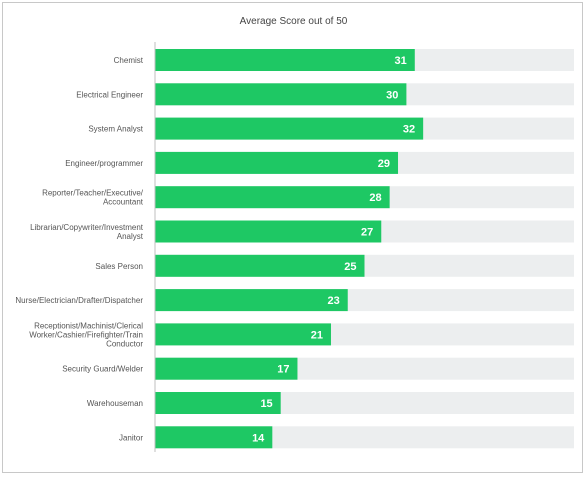 The height and width of the screenshot is (477, 587). I want to click on category-label: Security Guard/Welder, so click(102, 369).